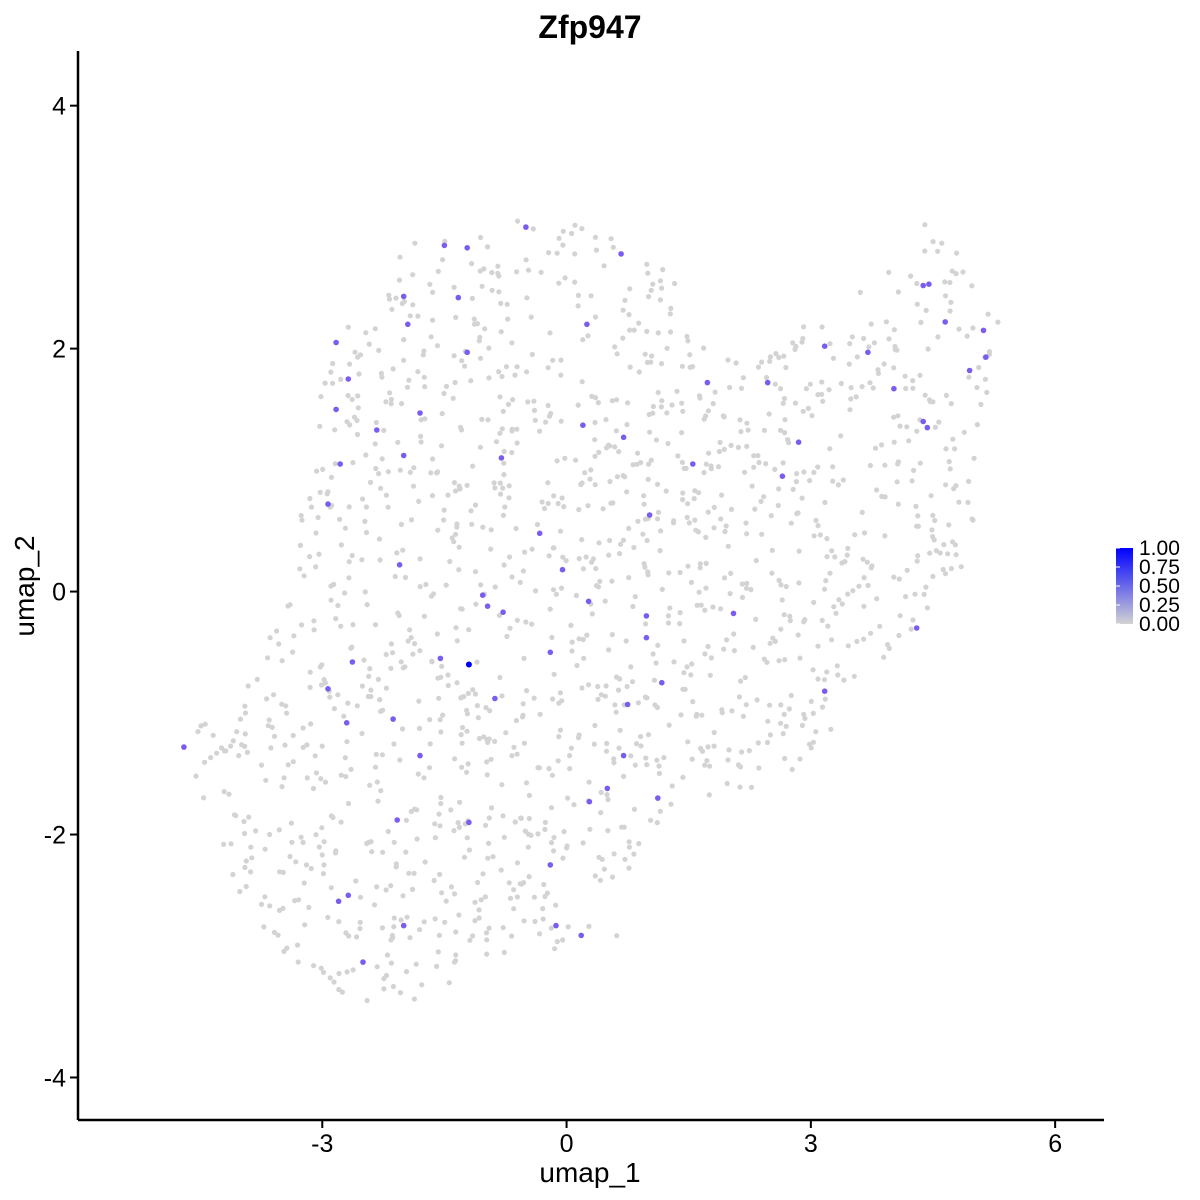 The width and height of the screenshot is (1200, 1200). Describe the element at coordinates (59, 107) in the screenshot. I see `y-tick-label: 4` at that location.